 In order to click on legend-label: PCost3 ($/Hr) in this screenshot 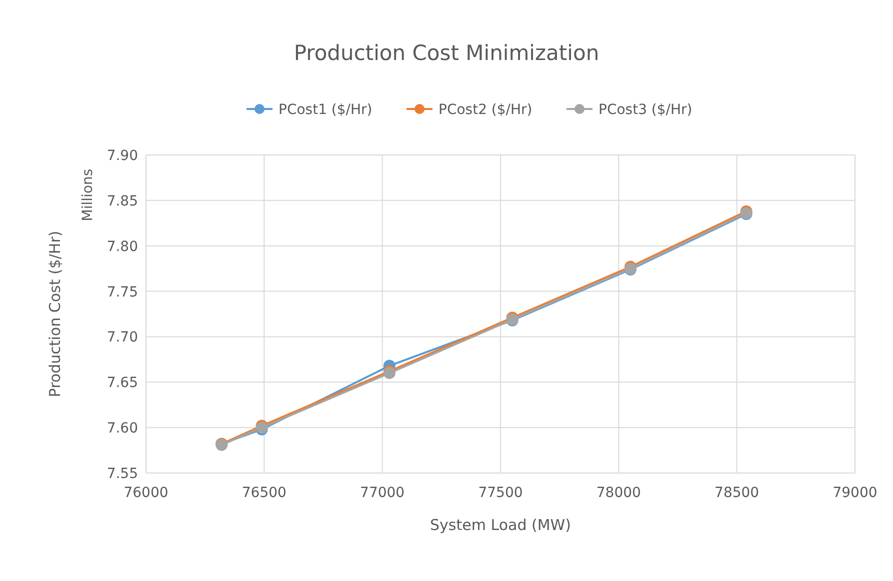, I will do `click(645, 110)`.